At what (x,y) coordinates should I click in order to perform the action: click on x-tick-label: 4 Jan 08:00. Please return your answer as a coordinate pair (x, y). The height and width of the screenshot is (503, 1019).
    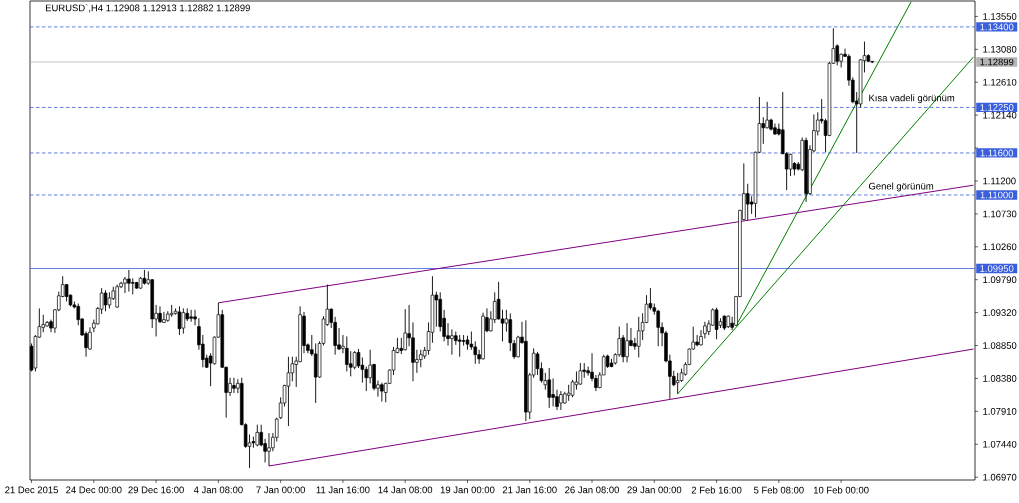
    Looking at the image, I should click on (218, 490).